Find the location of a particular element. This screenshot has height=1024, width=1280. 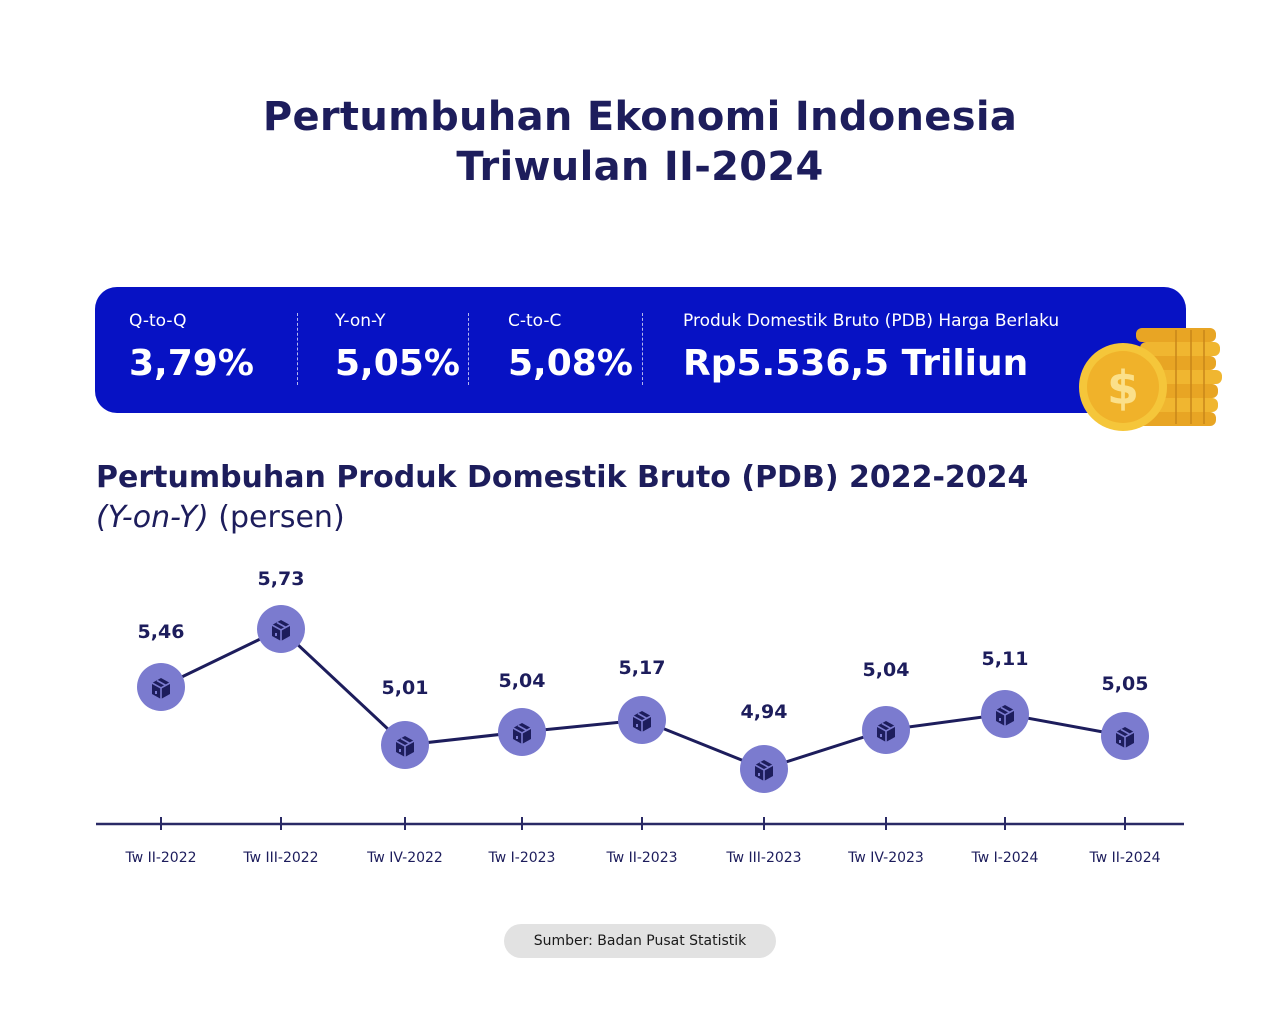

value-label: 5,46 is located at coordinates (161, 632).